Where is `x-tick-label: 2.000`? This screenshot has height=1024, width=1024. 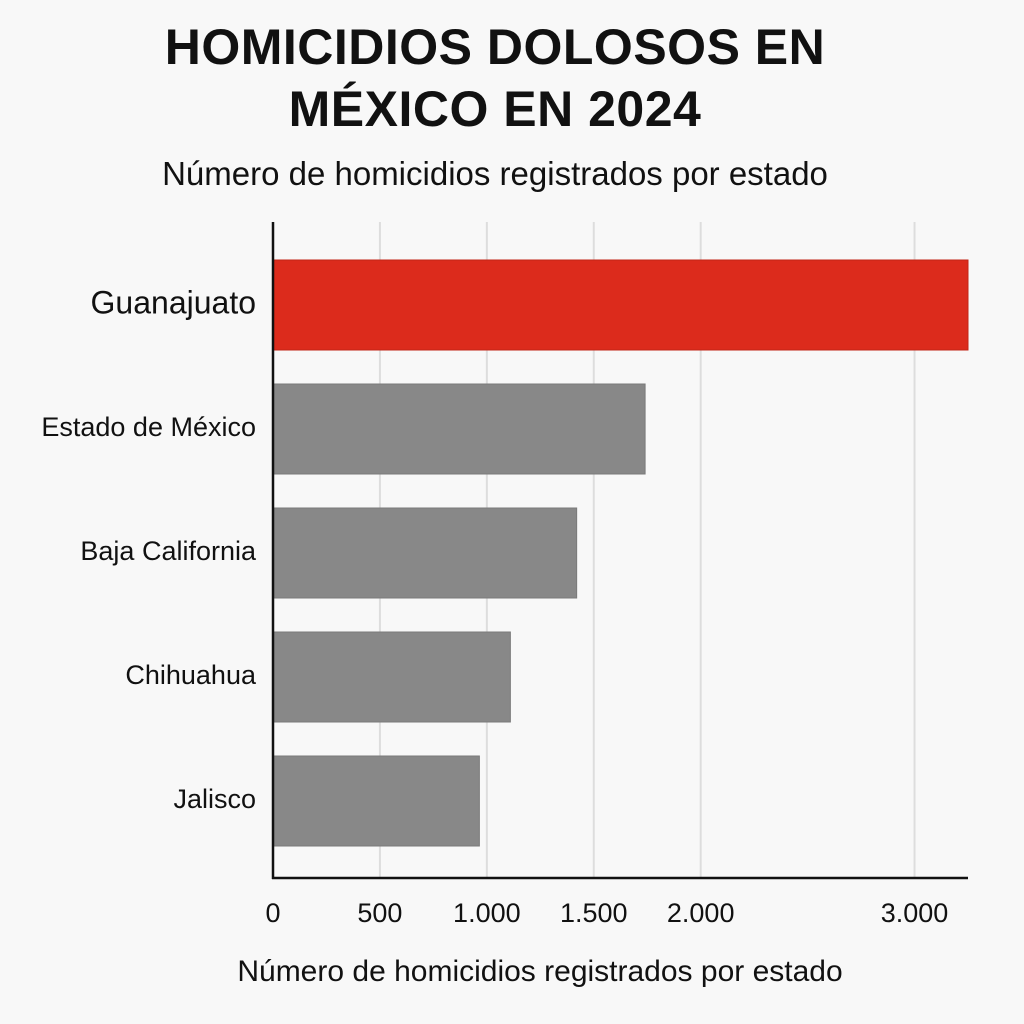
x-tick-label: 2.000 is located at coordinates (701, 913).